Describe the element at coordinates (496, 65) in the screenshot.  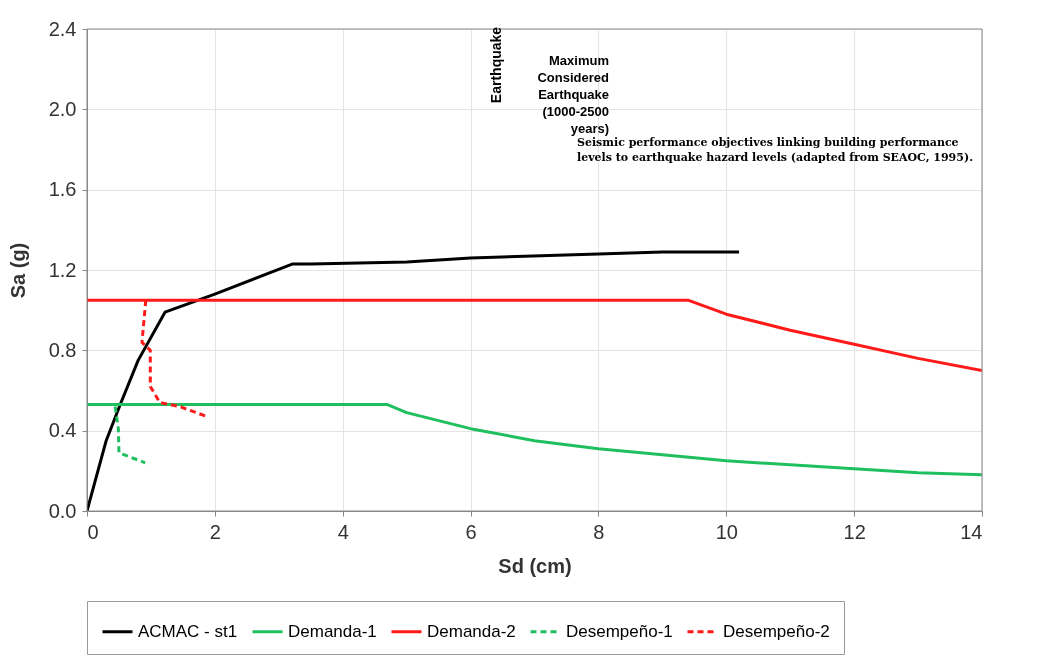
I see `annotation: Earthquake` at that location.